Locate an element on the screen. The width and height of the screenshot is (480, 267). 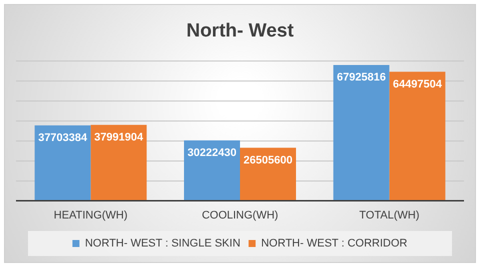
legend-label: NORTH- WEST : SINGLE SKIN is located at coordinates (162, 244).